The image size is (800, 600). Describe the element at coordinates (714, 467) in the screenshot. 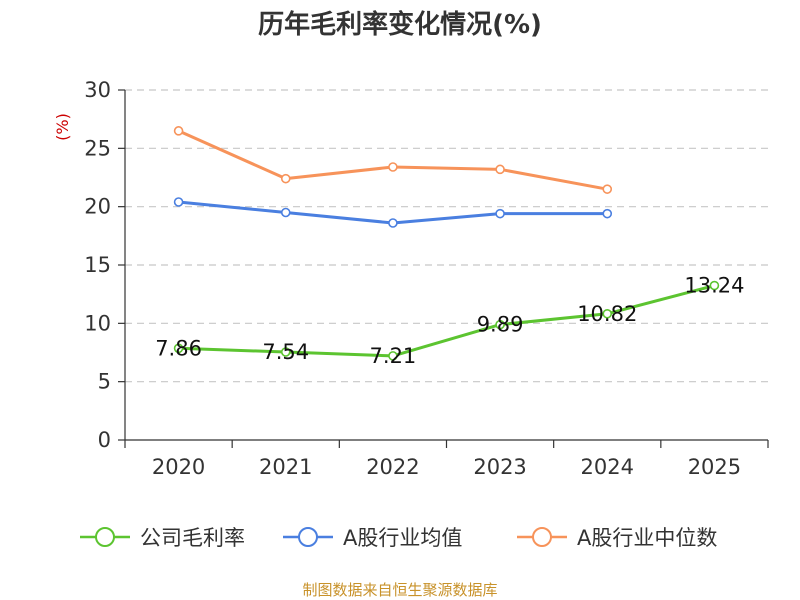

I see `x-tick-label: 2025` at that location.